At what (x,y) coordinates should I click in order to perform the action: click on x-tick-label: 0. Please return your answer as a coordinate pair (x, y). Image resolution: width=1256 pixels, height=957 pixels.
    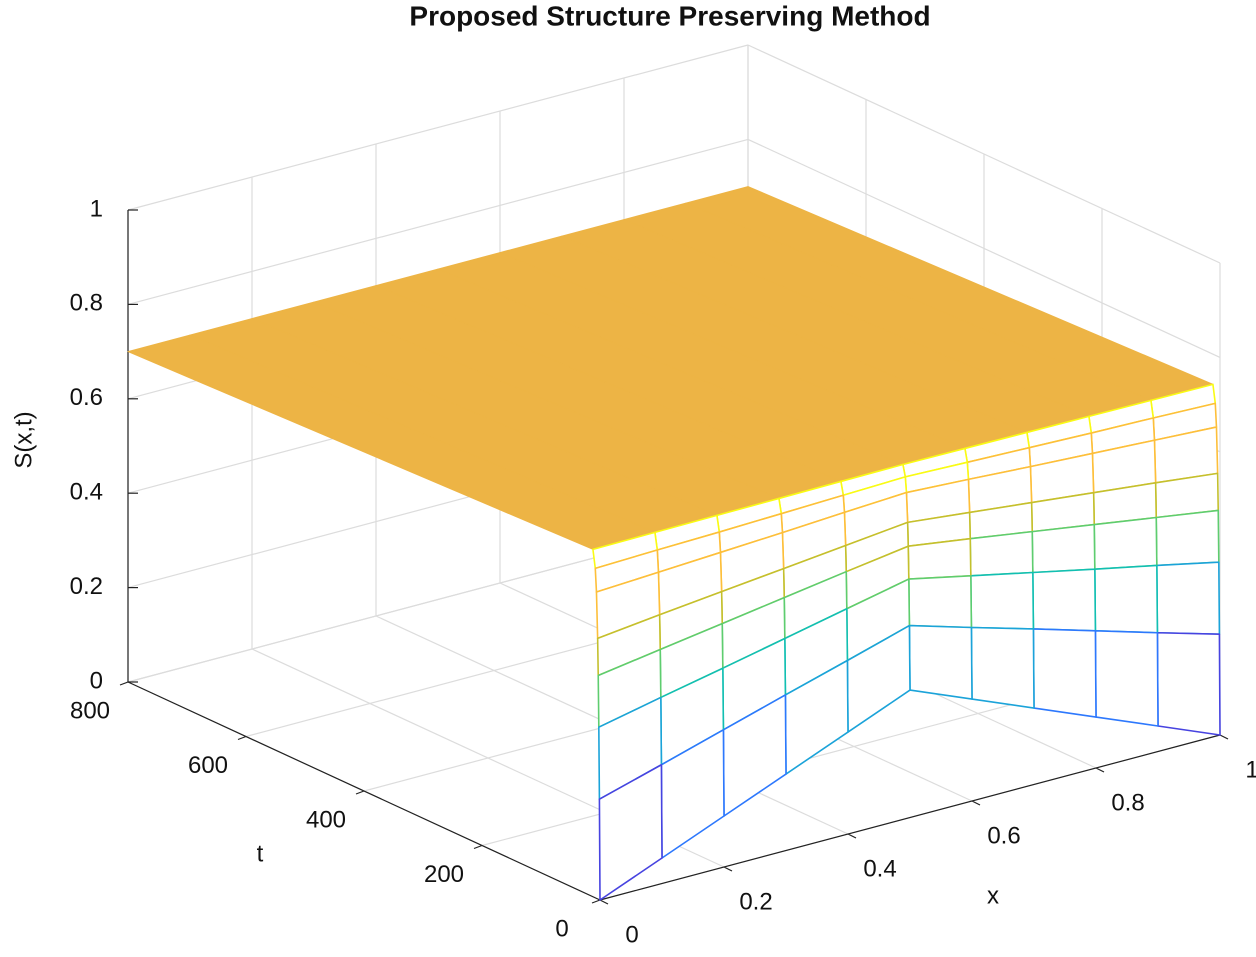
    Looking at the image, I should click on (631, 934).